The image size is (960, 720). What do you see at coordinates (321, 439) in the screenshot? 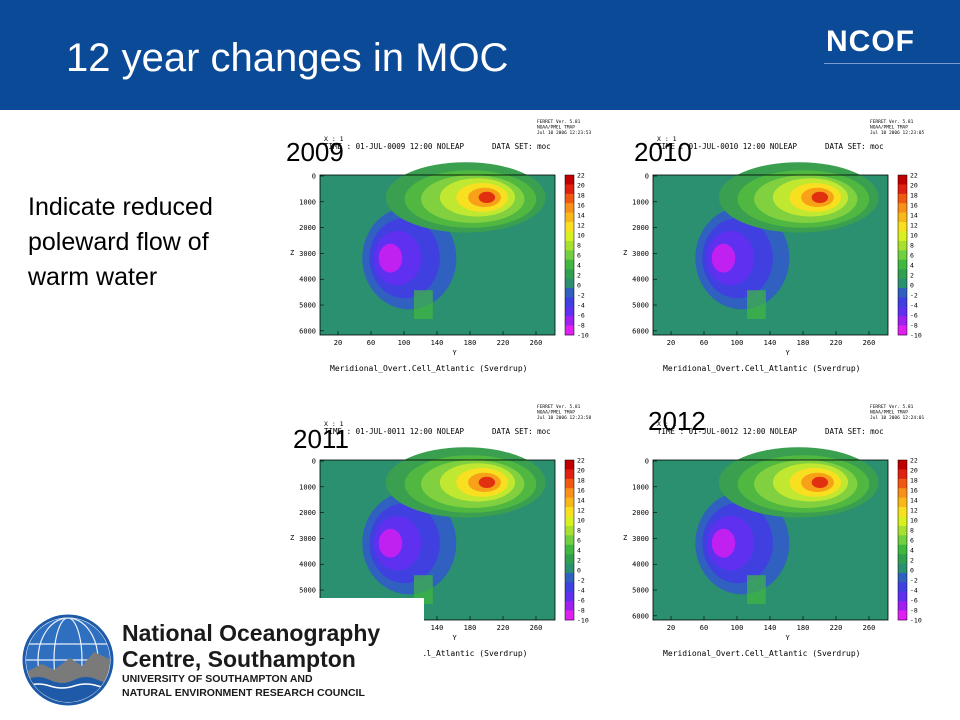
I see `year-label-2011: 2011` at bounding box center [321, 439].